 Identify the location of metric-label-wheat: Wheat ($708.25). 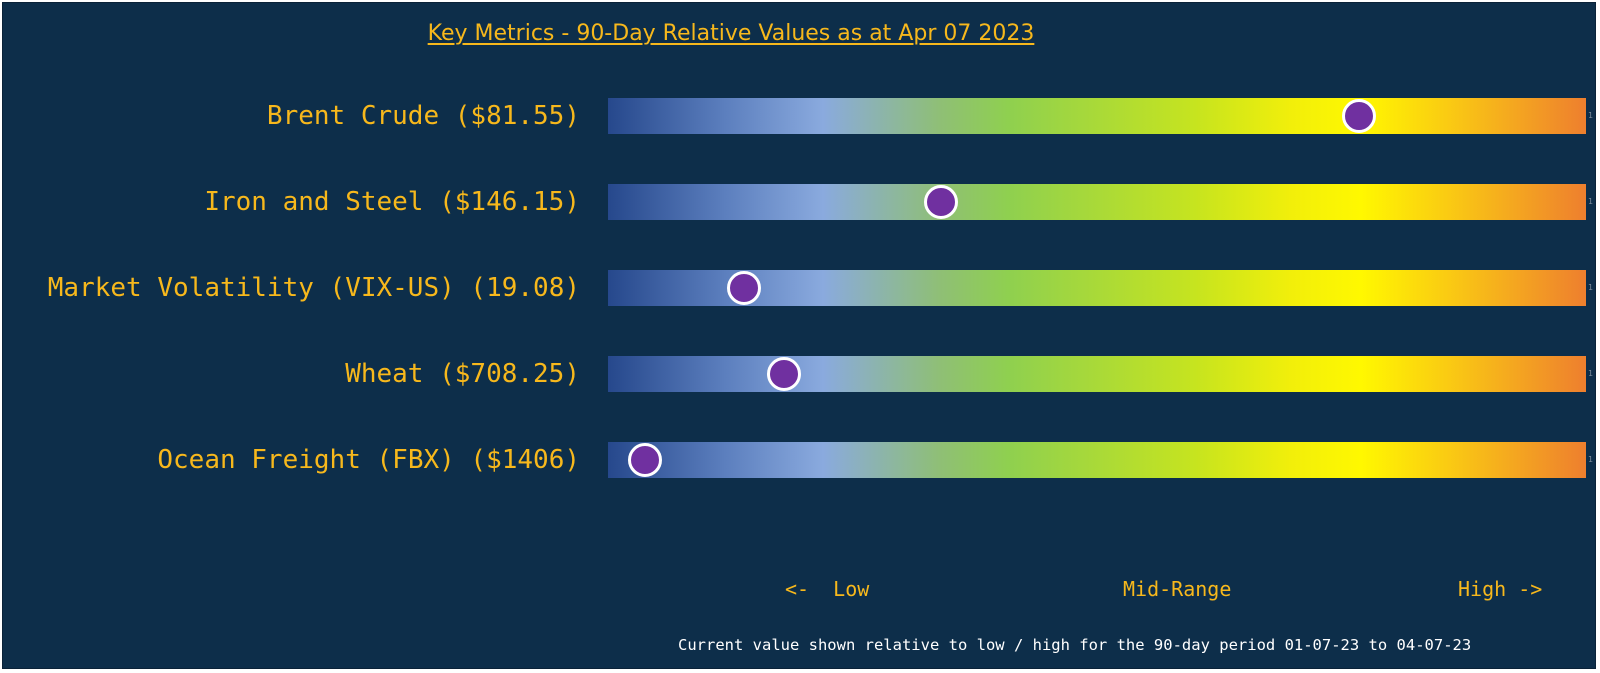
(462, 374).